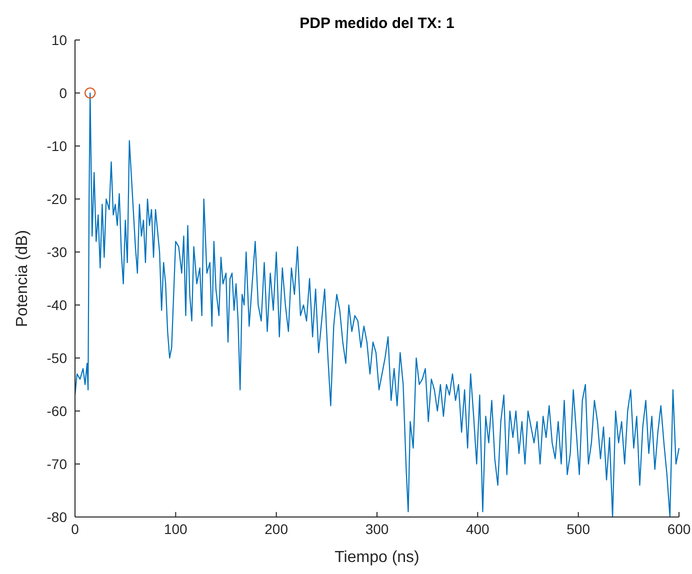  What do you see at coordinates (57, 304) in the screenshot?
I see `y-tick-label: -40` at bounding box center [57, 304].